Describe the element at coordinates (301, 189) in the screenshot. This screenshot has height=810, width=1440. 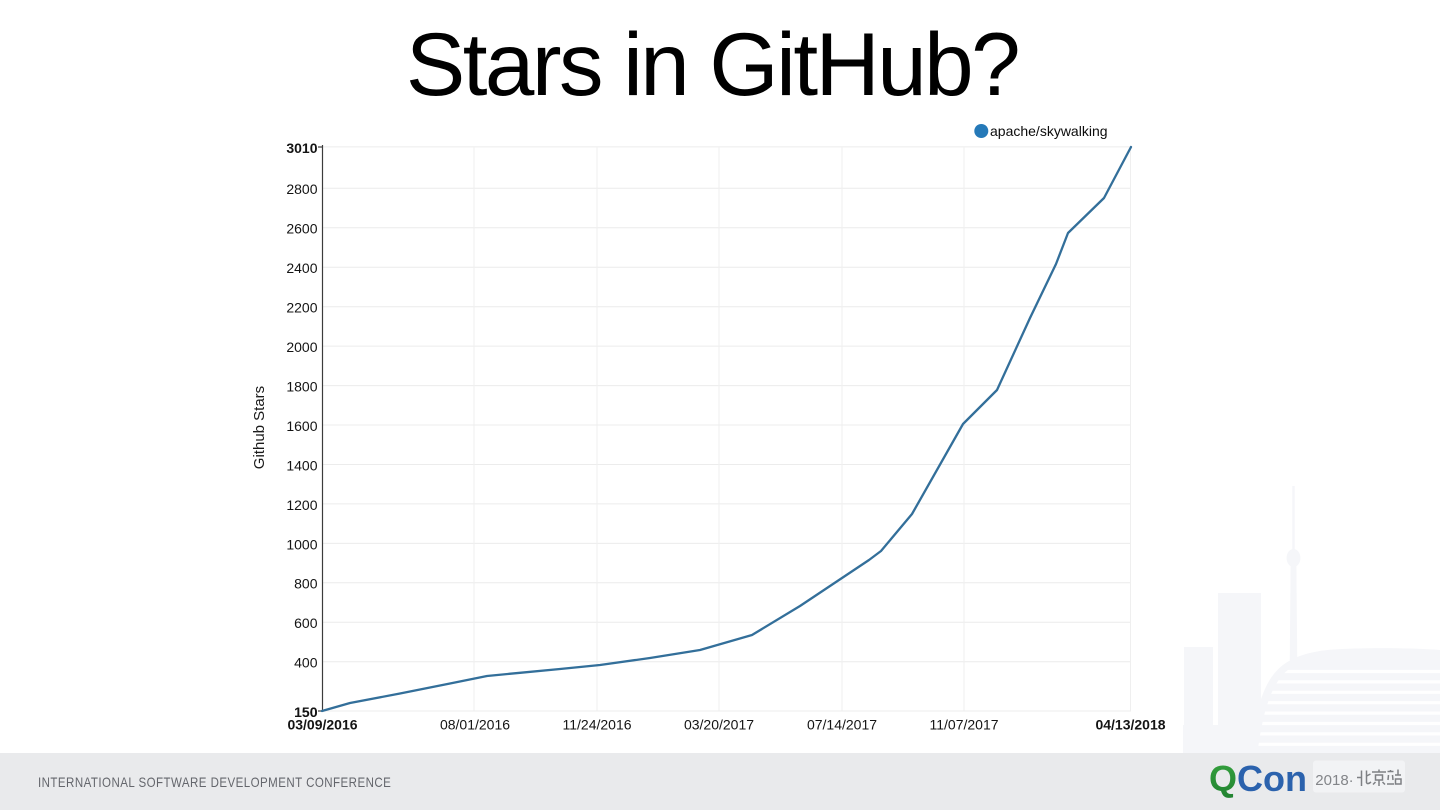
I see `svg-text: 2800` at that location.